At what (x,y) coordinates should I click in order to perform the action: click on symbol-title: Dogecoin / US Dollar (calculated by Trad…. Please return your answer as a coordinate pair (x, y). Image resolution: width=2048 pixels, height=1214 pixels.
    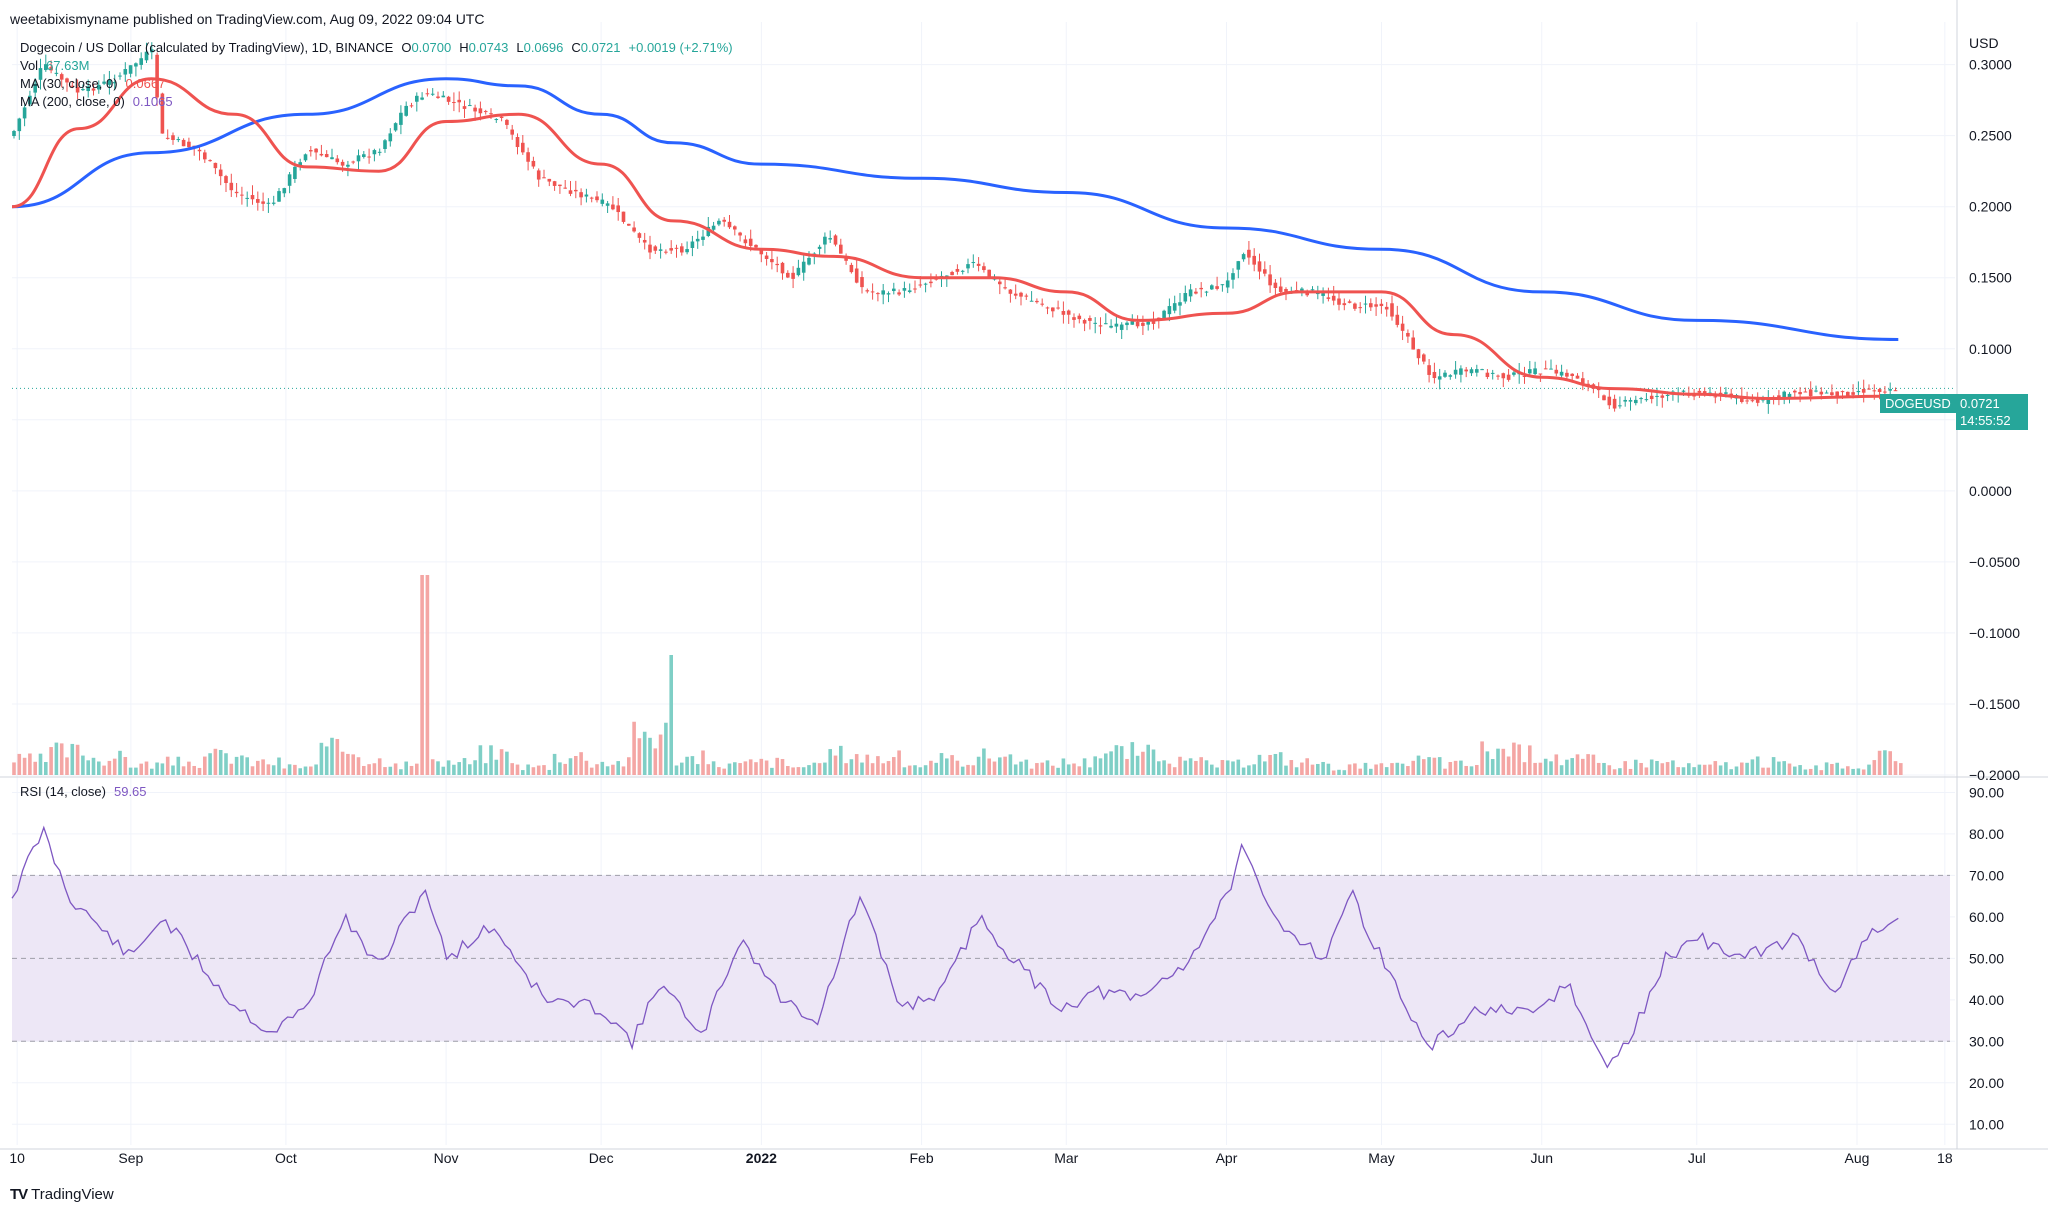
    Looking at the image, I should click on (207, 47).